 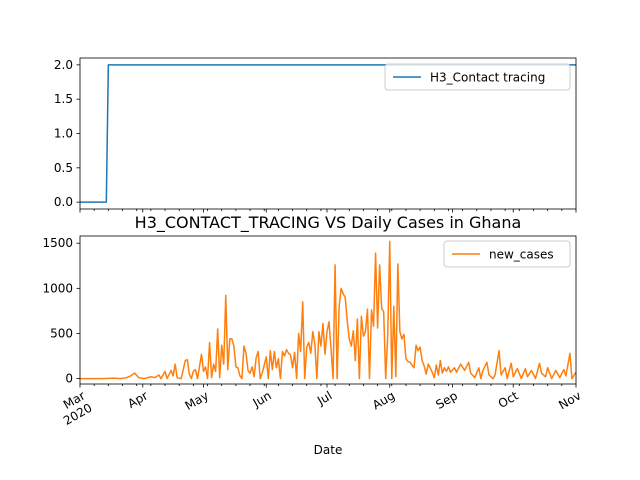 I want to click on top-y-tick-label: 0.0, so click(x=63, y=202).